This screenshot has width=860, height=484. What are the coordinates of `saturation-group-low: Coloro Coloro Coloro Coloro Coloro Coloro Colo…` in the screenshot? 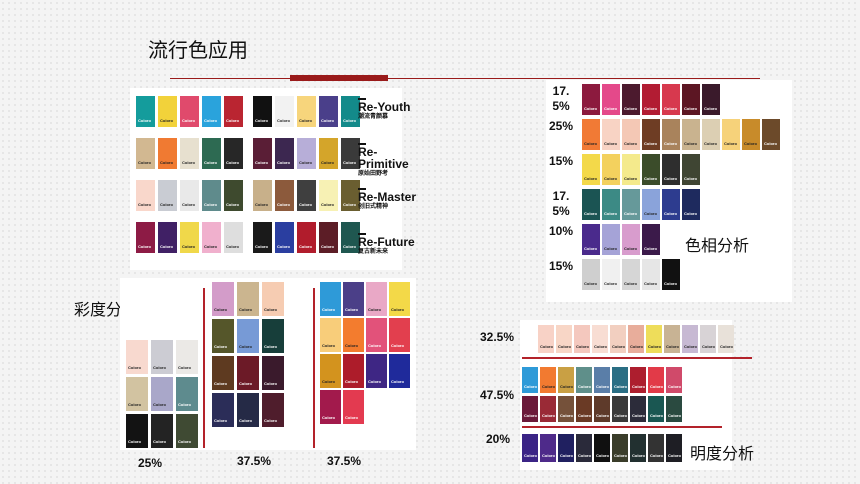 It's located at (162, 394).